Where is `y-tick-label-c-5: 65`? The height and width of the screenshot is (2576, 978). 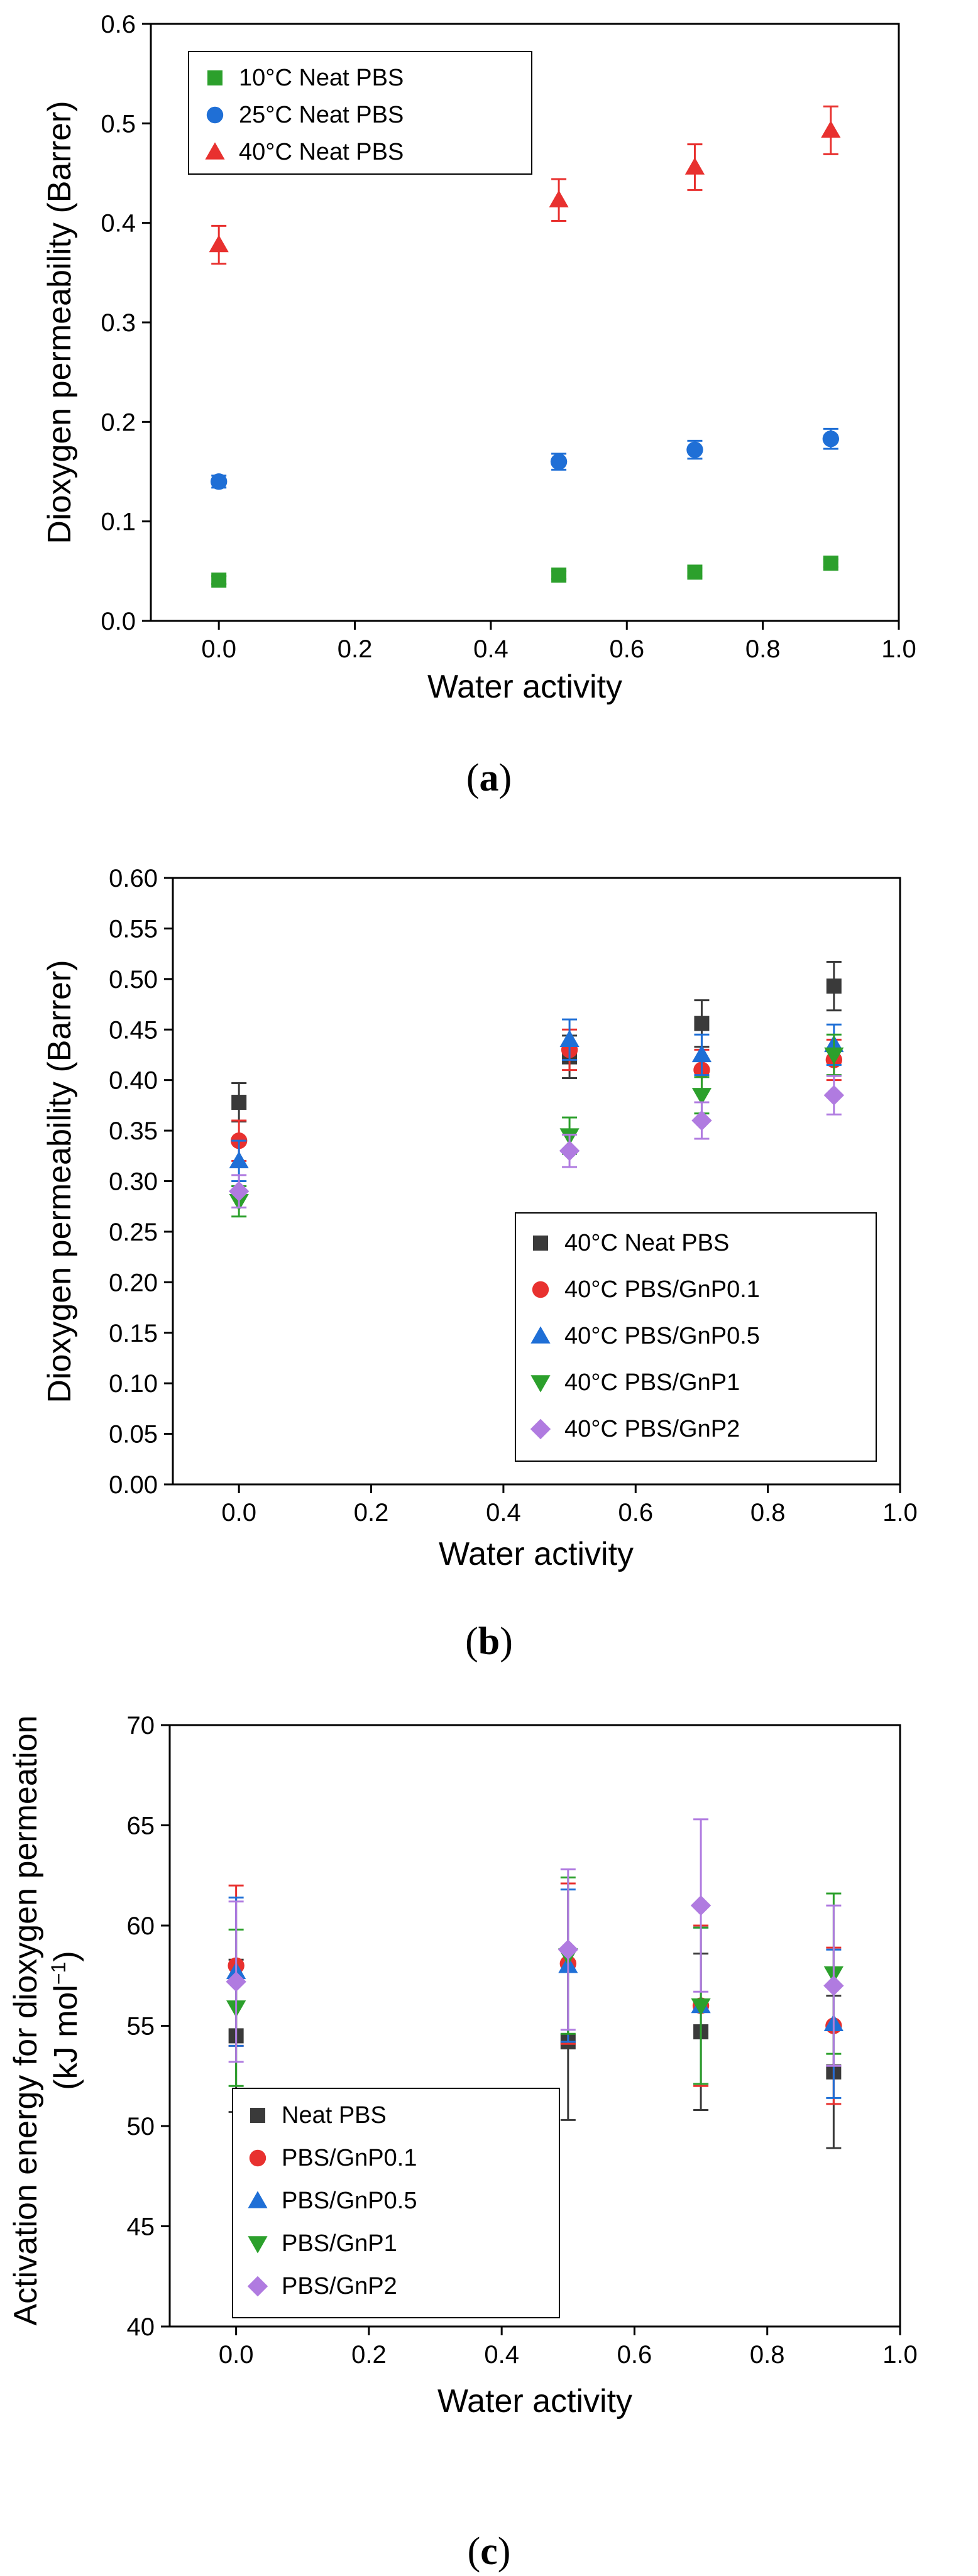 y-tick-label-c-5: 65 is located at coordinates (141, 1826).